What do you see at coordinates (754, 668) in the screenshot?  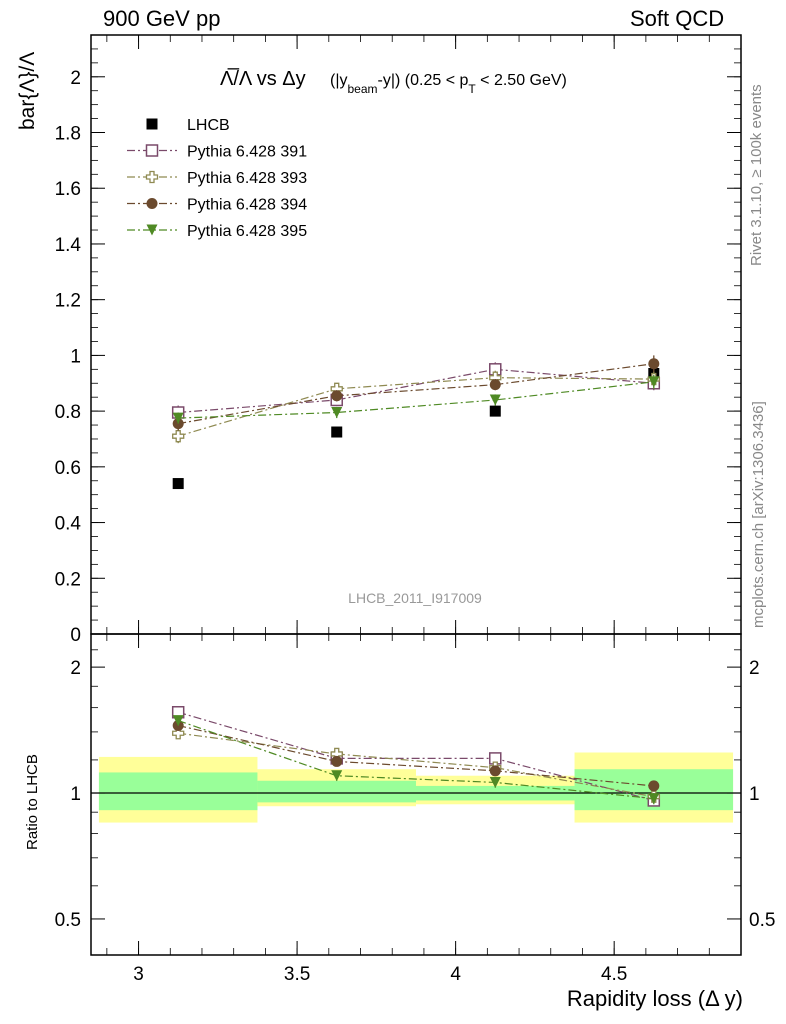 I see `ratio-ytick-label-right-2: 2` at bounding box center [754, 668].